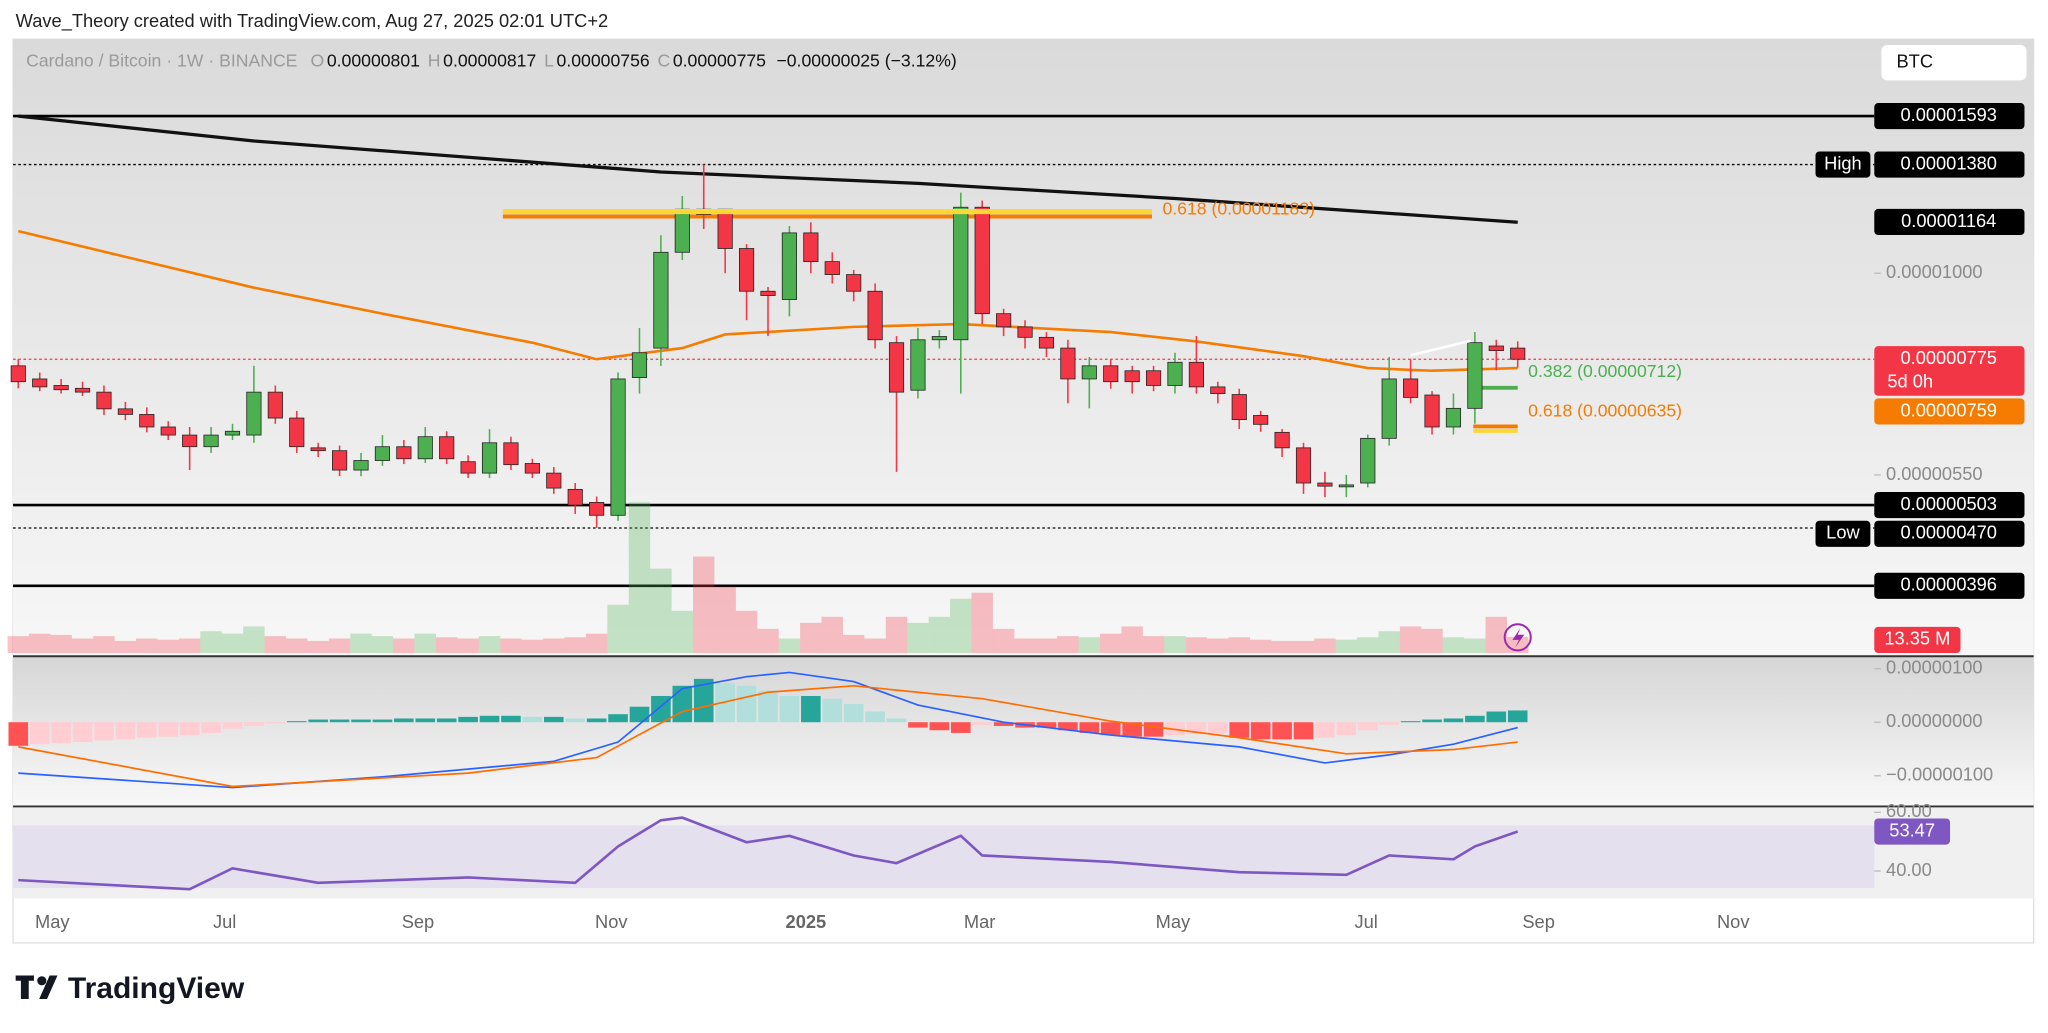 The image size is (2048, 1033). I want to click on y-tick-label: 0.00001000, so click(1934, 271).